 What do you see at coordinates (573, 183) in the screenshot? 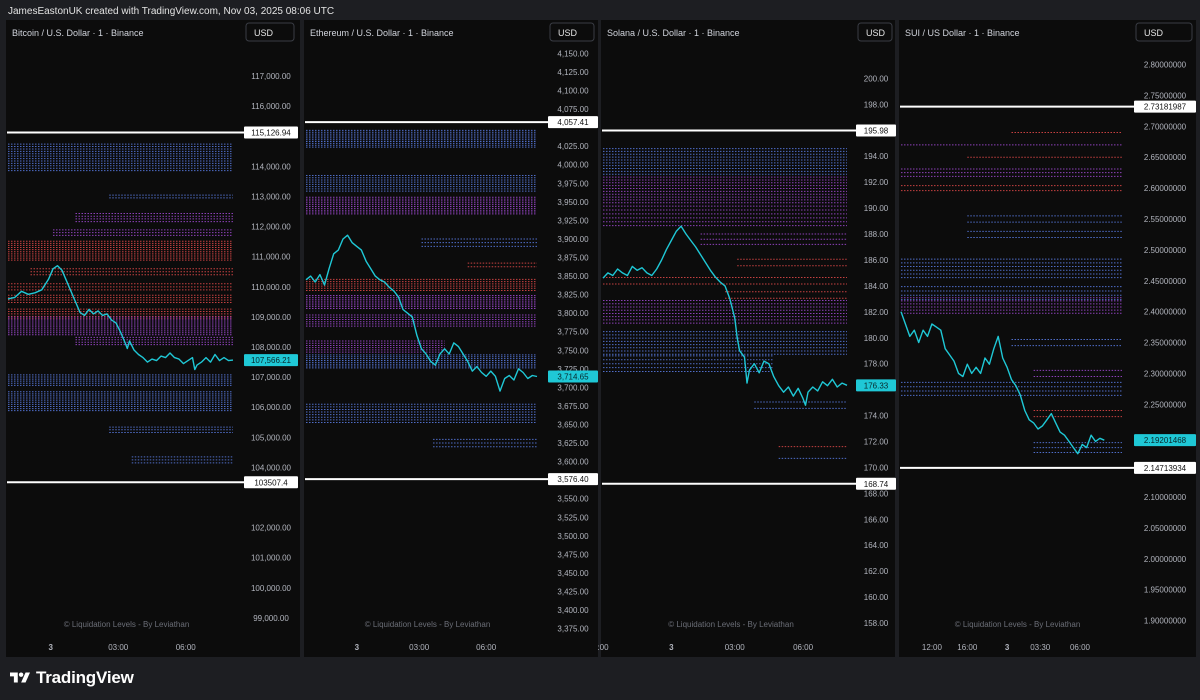
I see `y-tick-label: 3,975.00` at bounding box center [573, 183].